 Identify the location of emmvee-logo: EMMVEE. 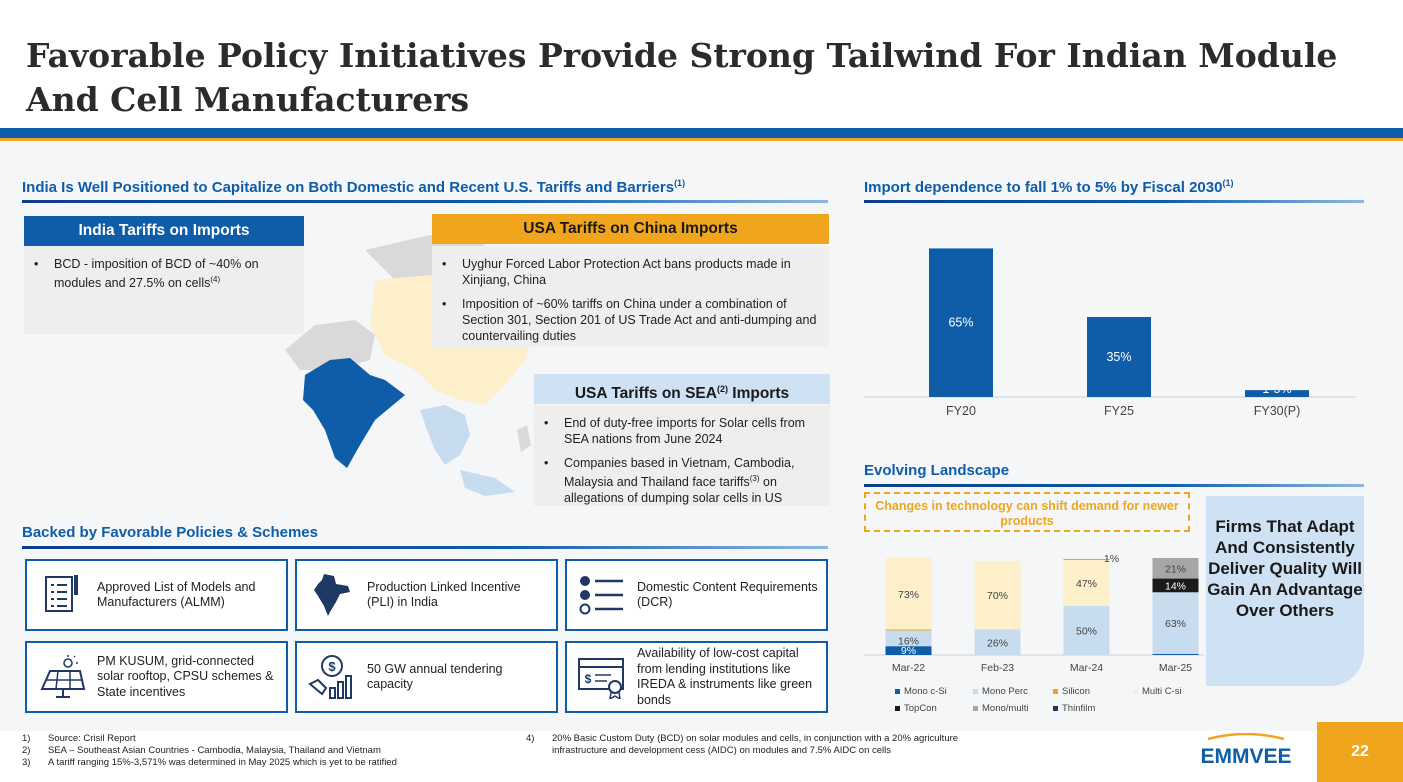
(1246, 750).